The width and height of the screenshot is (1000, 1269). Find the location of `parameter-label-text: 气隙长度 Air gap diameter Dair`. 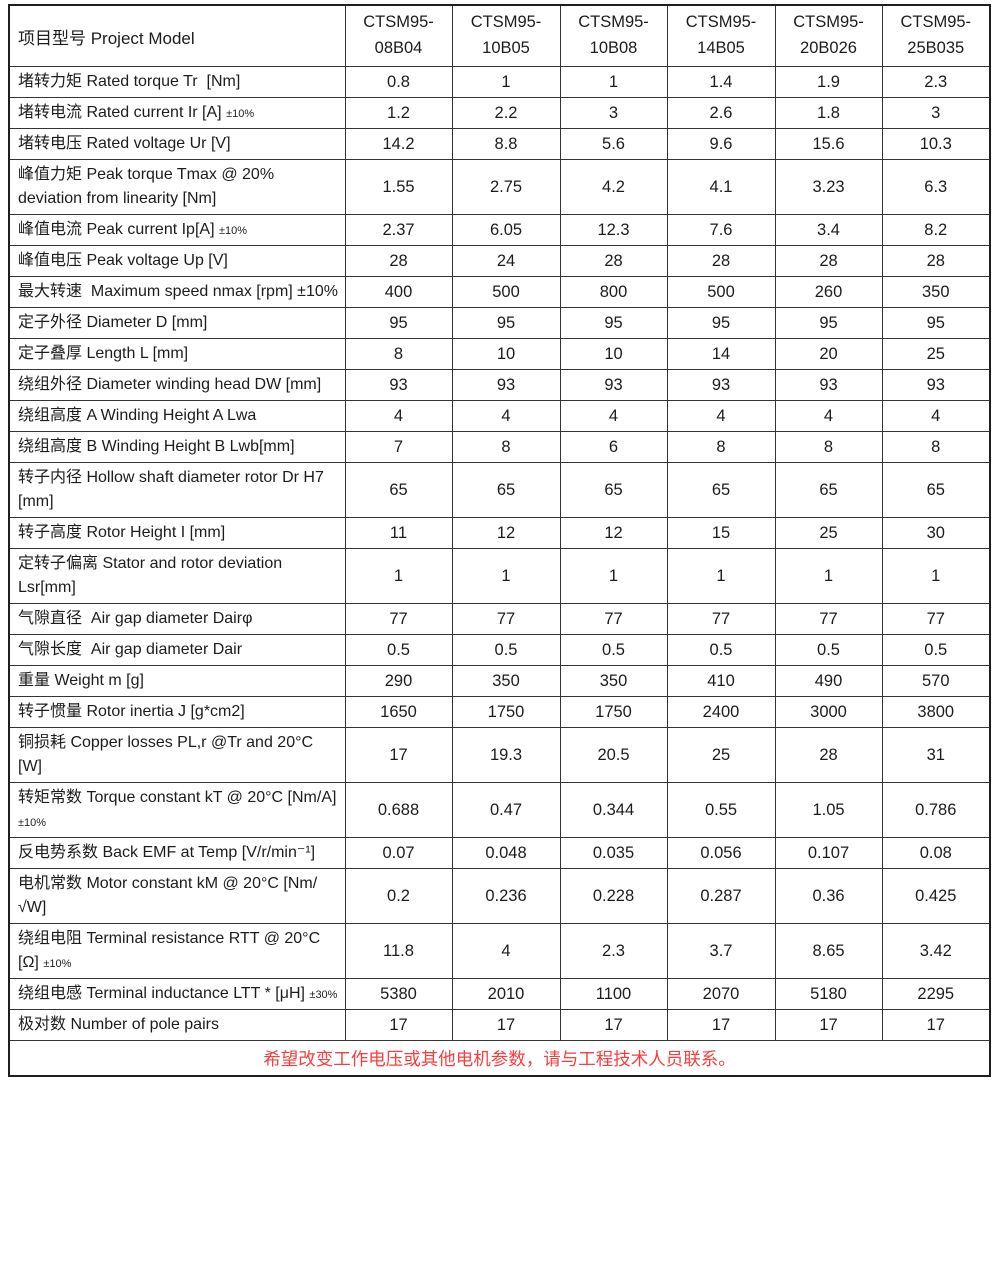

parameter-label-text: 气隙长度 Air gap diameter Dair is located at coordinates (130, 649).